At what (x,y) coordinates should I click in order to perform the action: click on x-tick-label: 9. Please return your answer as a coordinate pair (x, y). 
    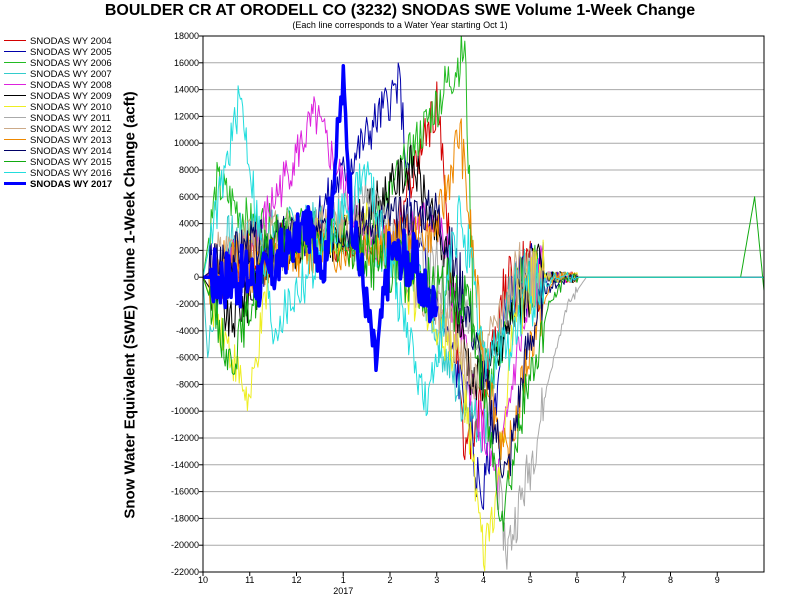
    Looking at the image, I should click on (717, 580).